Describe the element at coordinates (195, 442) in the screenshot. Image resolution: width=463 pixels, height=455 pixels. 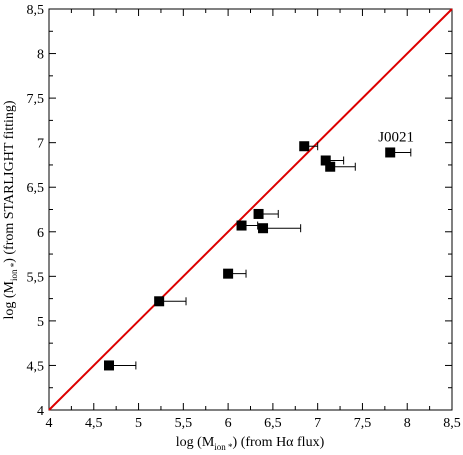
I see `x-axis-title-prefix: log (M` at that location.